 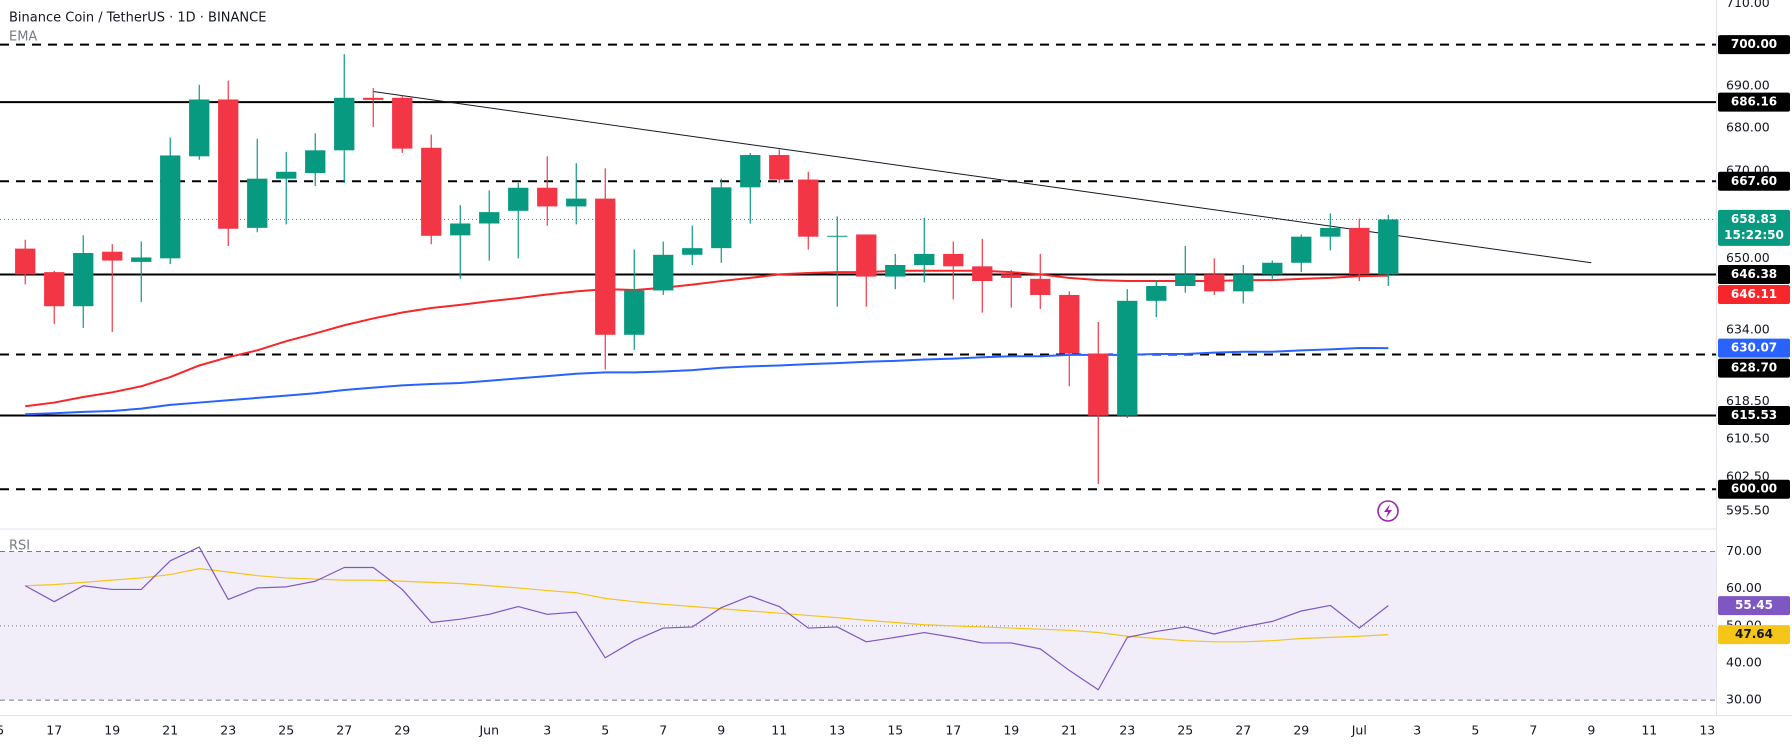 I want to click on x-tick-label: 27, so click(x=344, y=730).